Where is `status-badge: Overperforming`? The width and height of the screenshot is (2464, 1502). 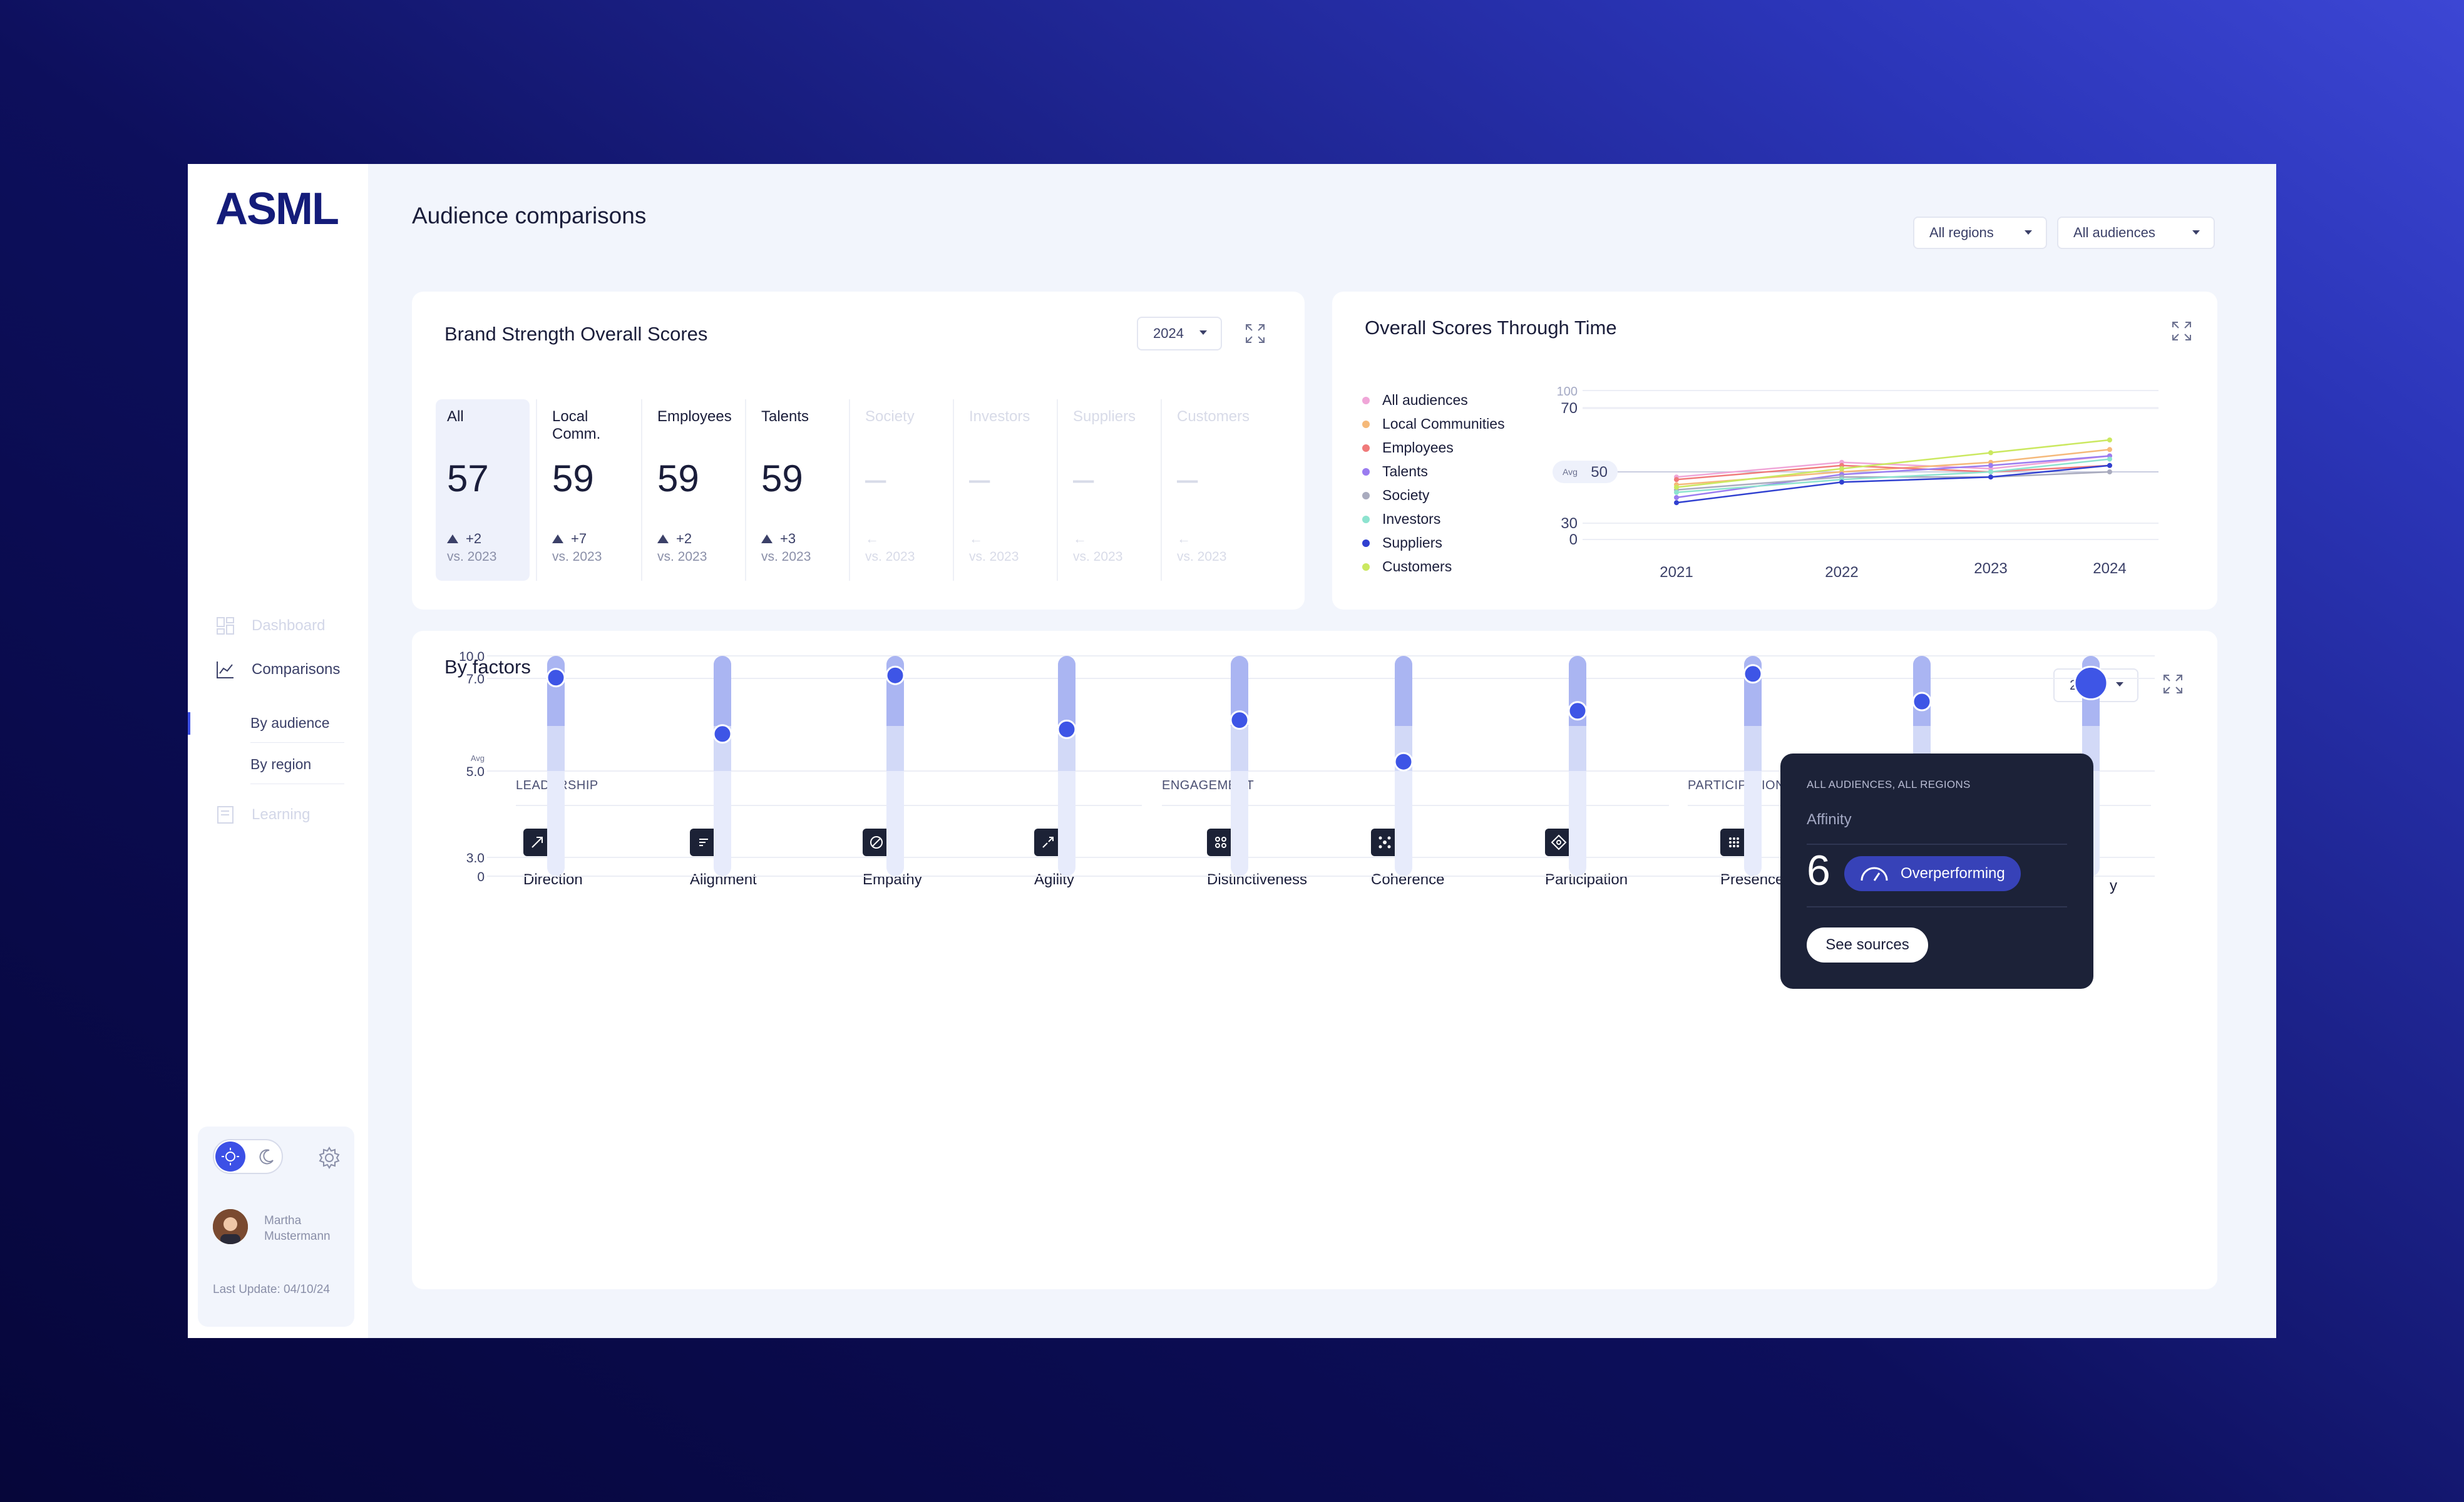 status-badge: Overperforming is located at coordinates (1932, 873).